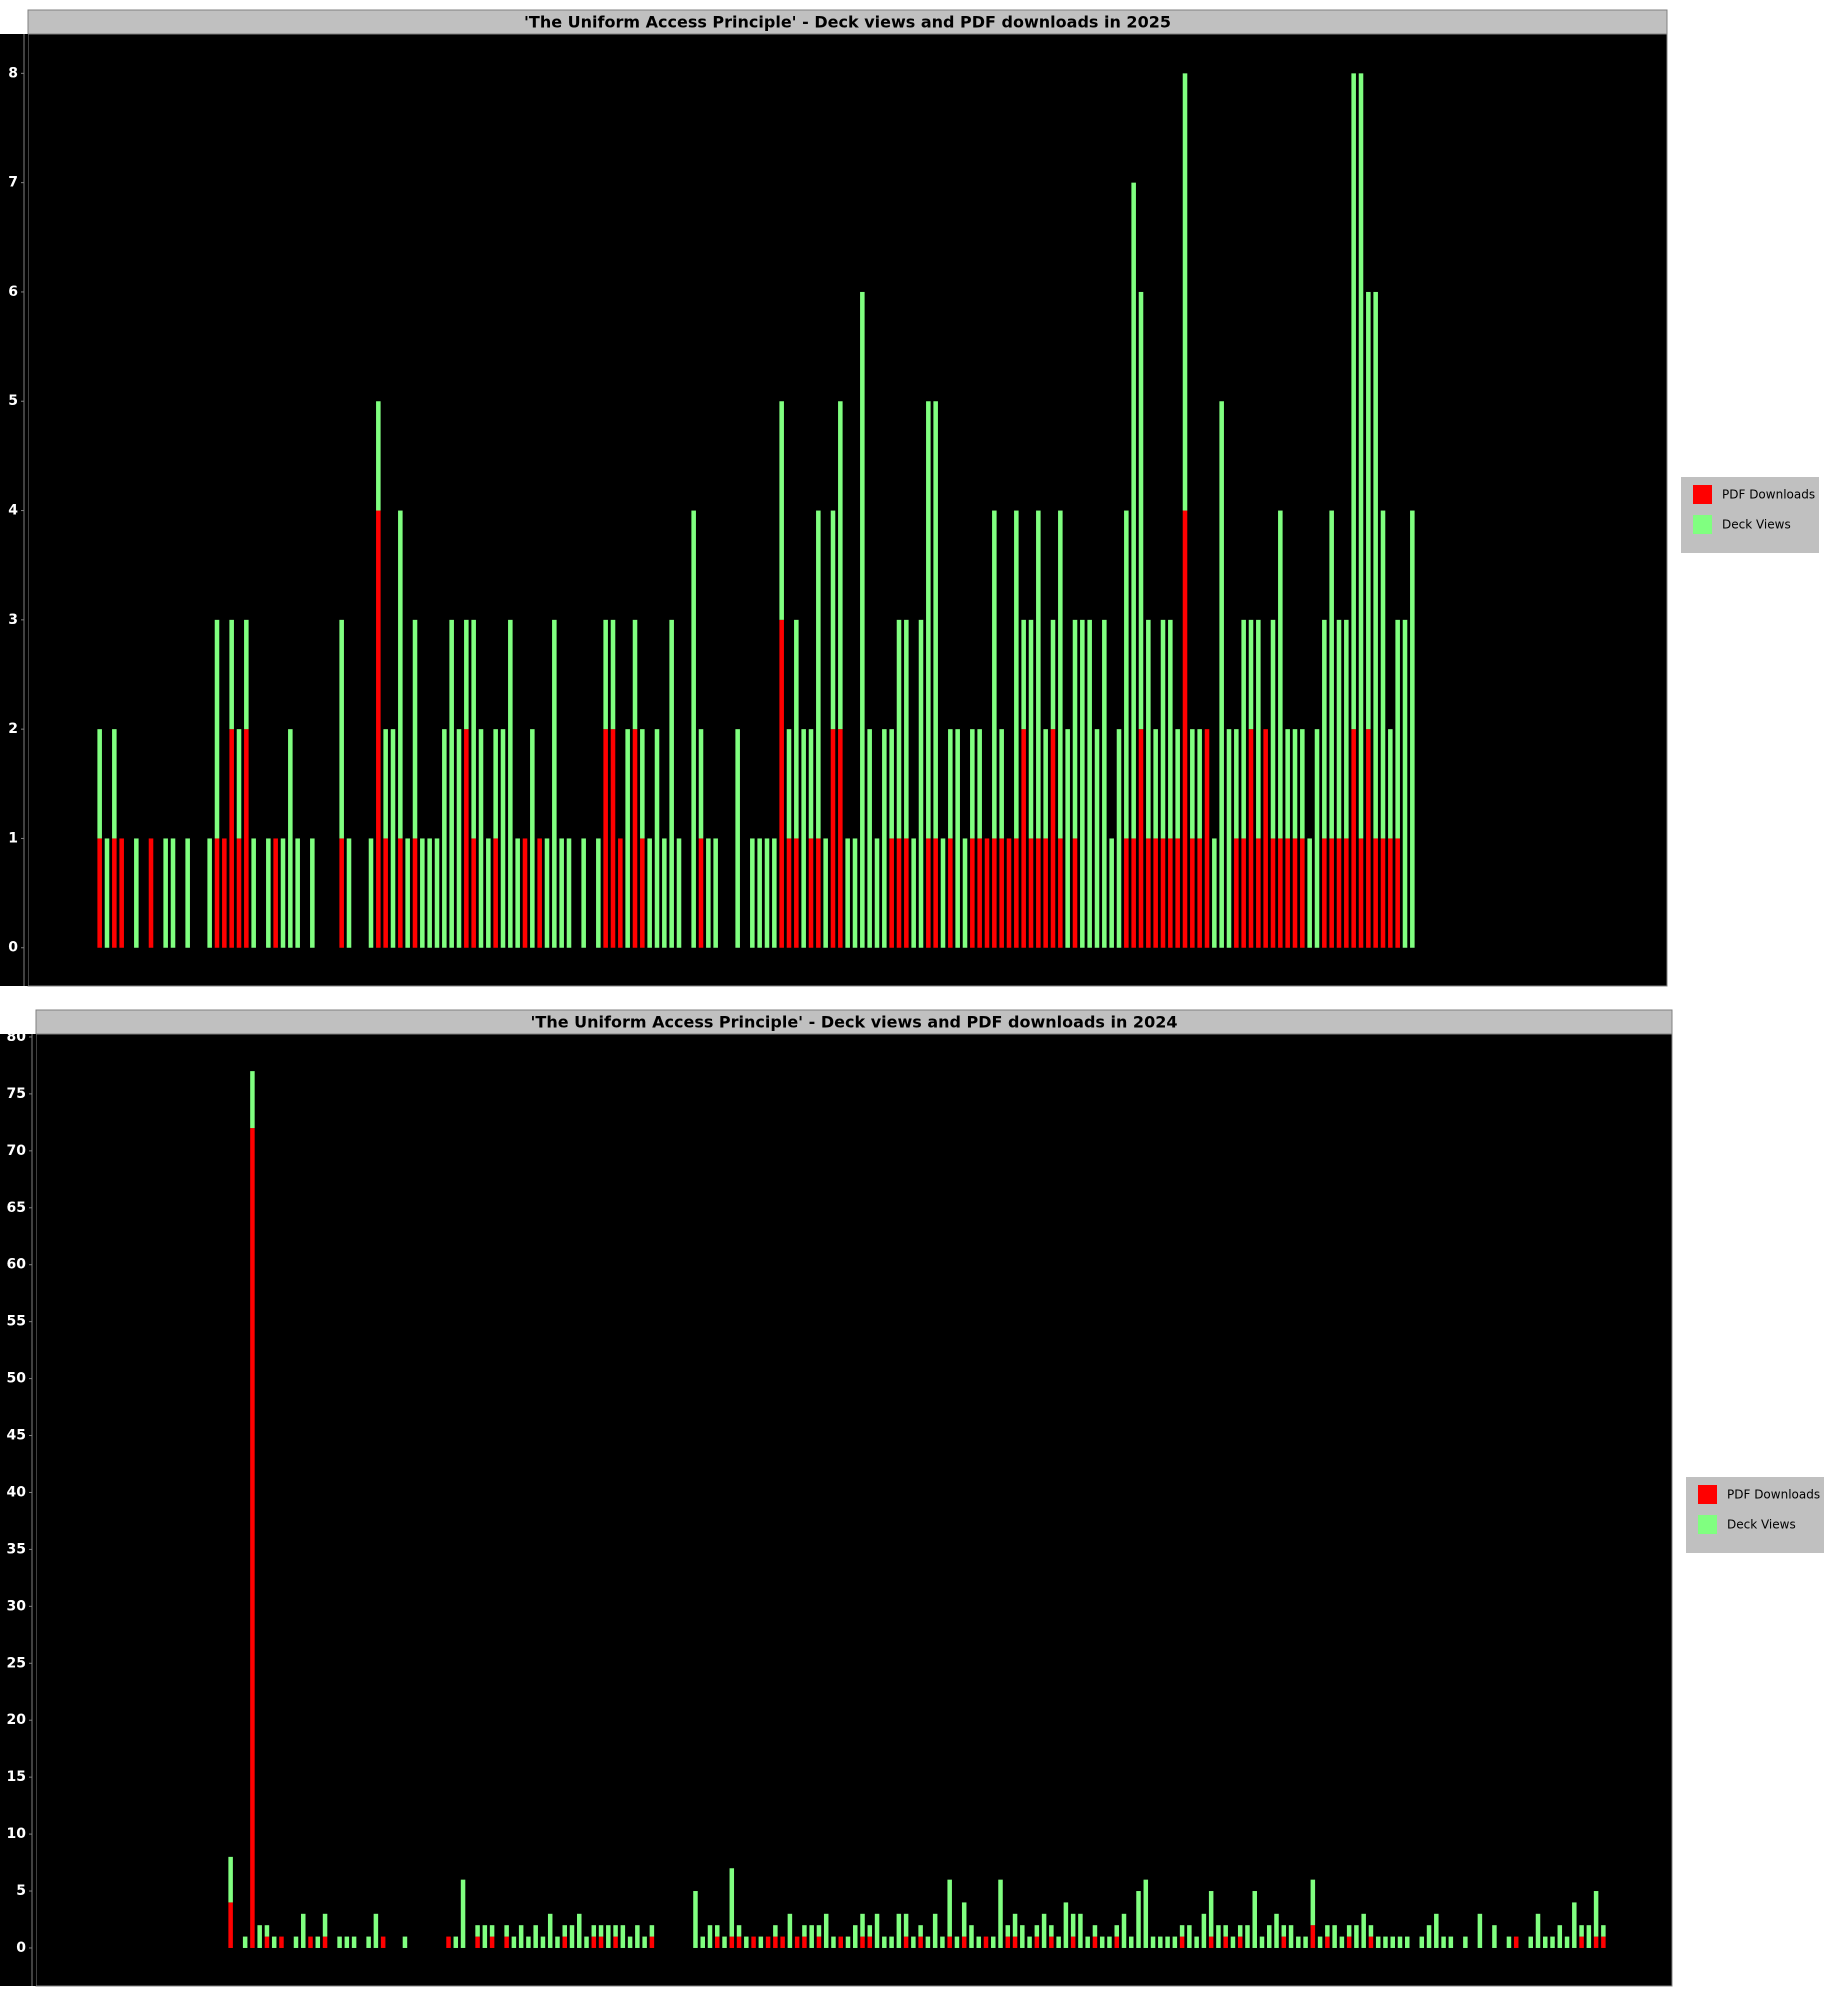  I want to click on y-tick-label: 0, so click(21, 1948).